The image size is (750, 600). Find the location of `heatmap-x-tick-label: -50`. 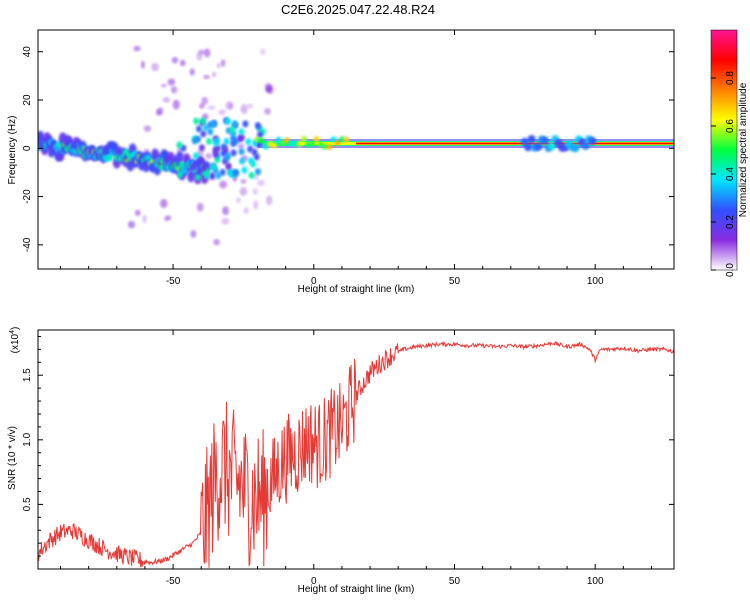

heatmap-x-tick-label: -50 is located at coordinates (173, 281).